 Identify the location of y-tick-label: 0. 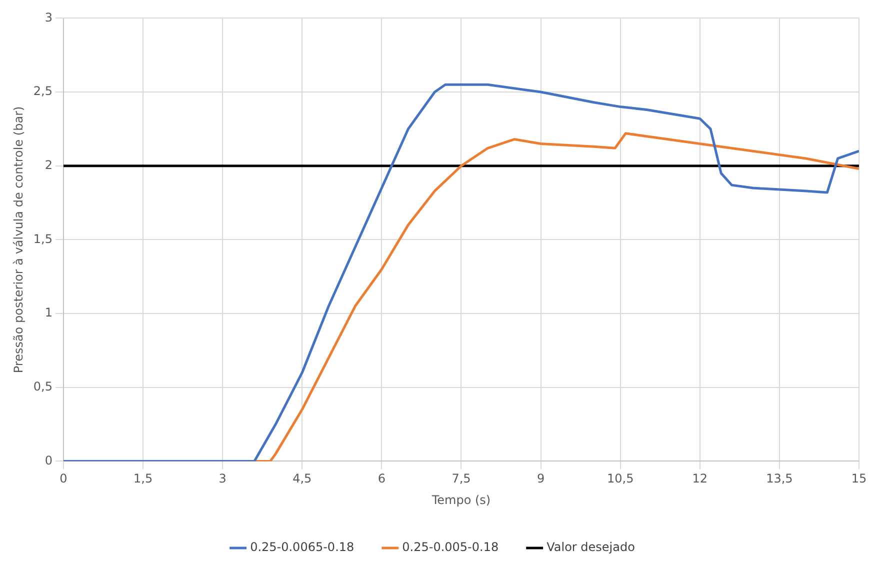
(48, 460).